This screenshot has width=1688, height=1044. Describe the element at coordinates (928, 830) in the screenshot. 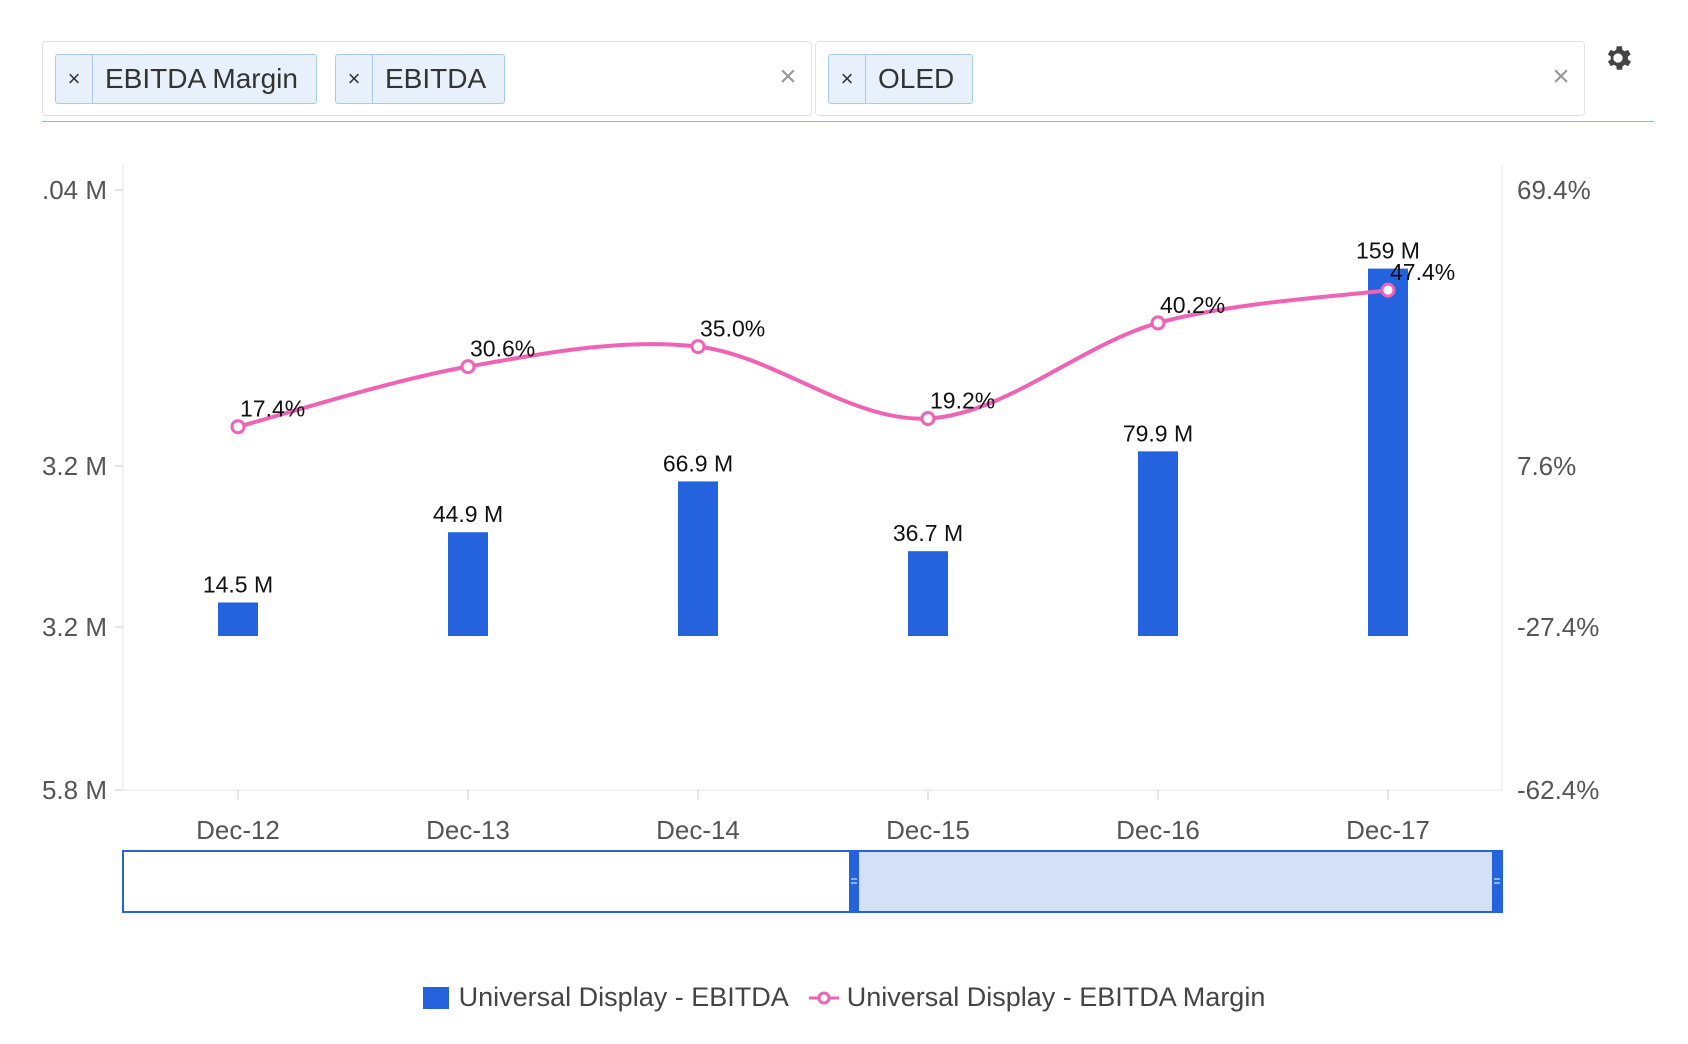

I see `x-tick-label: Dec-15` at that location.